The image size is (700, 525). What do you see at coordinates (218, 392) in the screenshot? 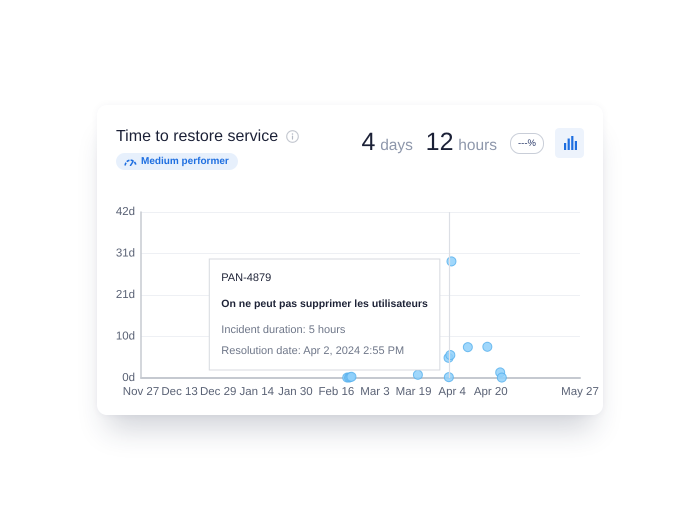
I see `x-tick-label: Dec 29` at bounding box center [218, 392].